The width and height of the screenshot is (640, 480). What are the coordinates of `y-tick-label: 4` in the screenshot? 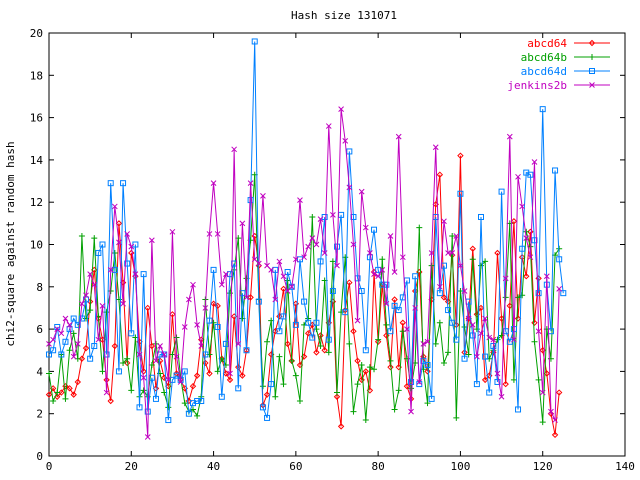 It's located at (39, 371).